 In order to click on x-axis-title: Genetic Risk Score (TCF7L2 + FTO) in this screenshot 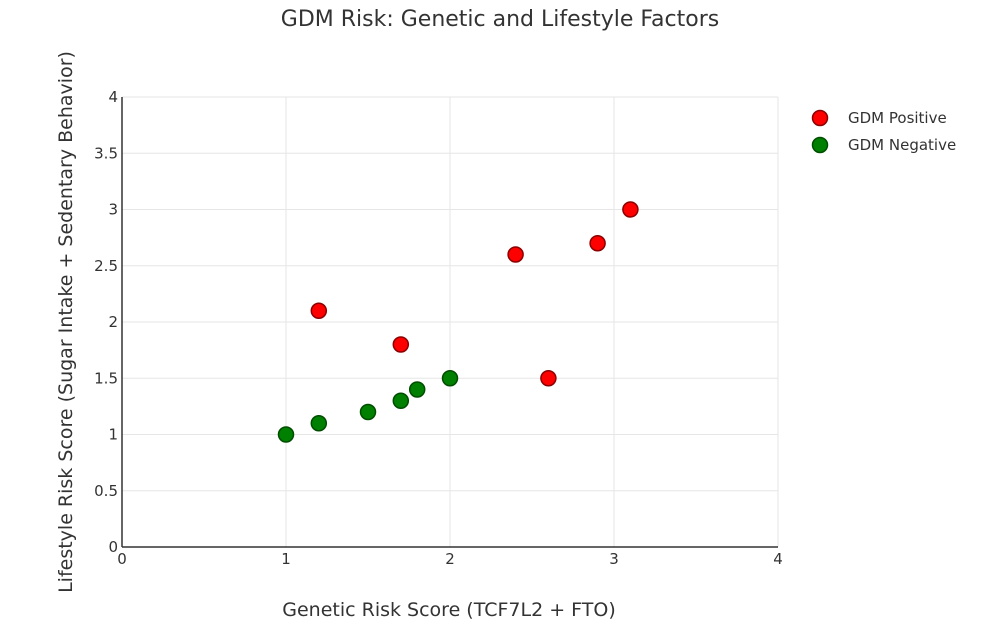, I will do `click(448, 610)`.